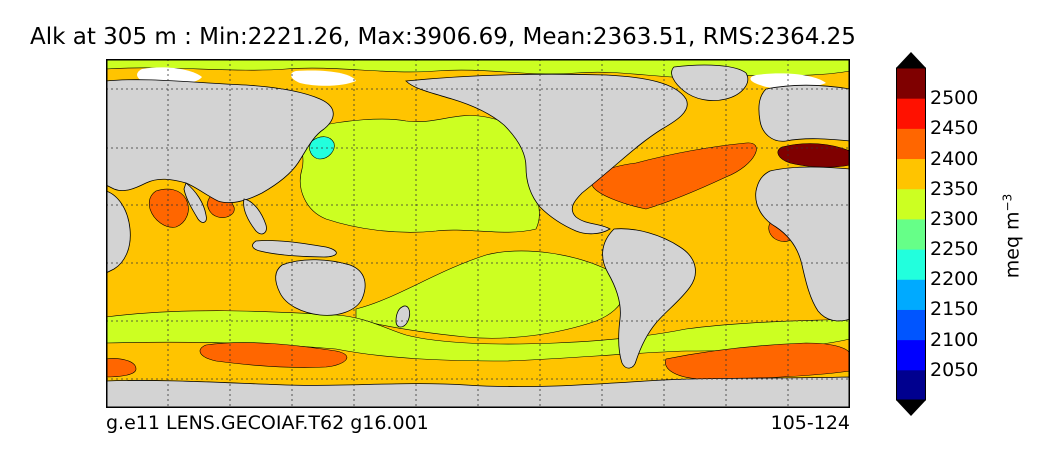 This screenshot has width=1052, height=464. Describe the element at coordinates (954, 309) in the screenshot. I see `colorbar-tick-label: 2150` at that location.